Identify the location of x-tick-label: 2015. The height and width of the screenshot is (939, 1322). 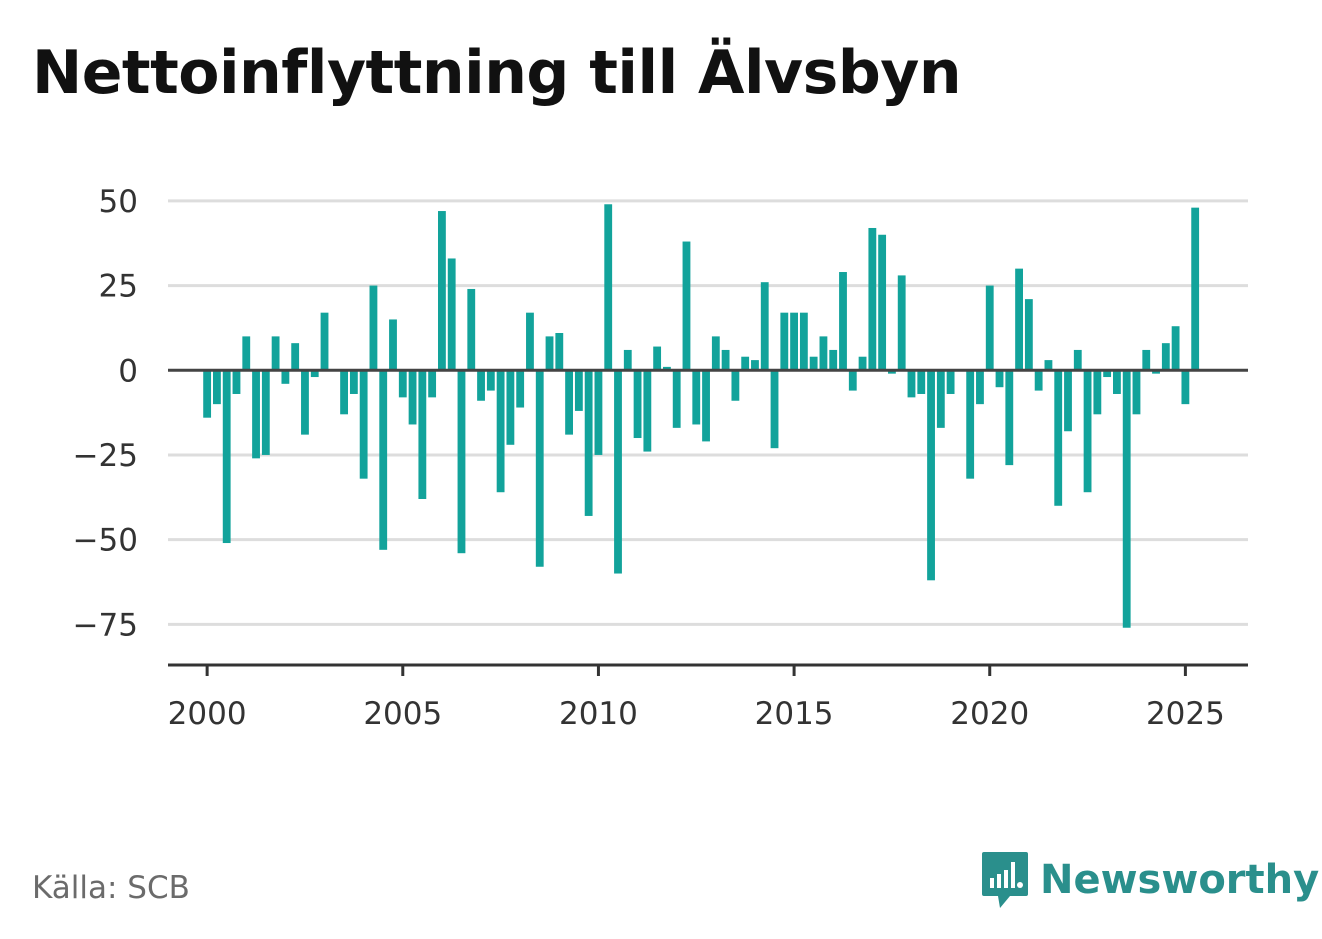
(794, 714).